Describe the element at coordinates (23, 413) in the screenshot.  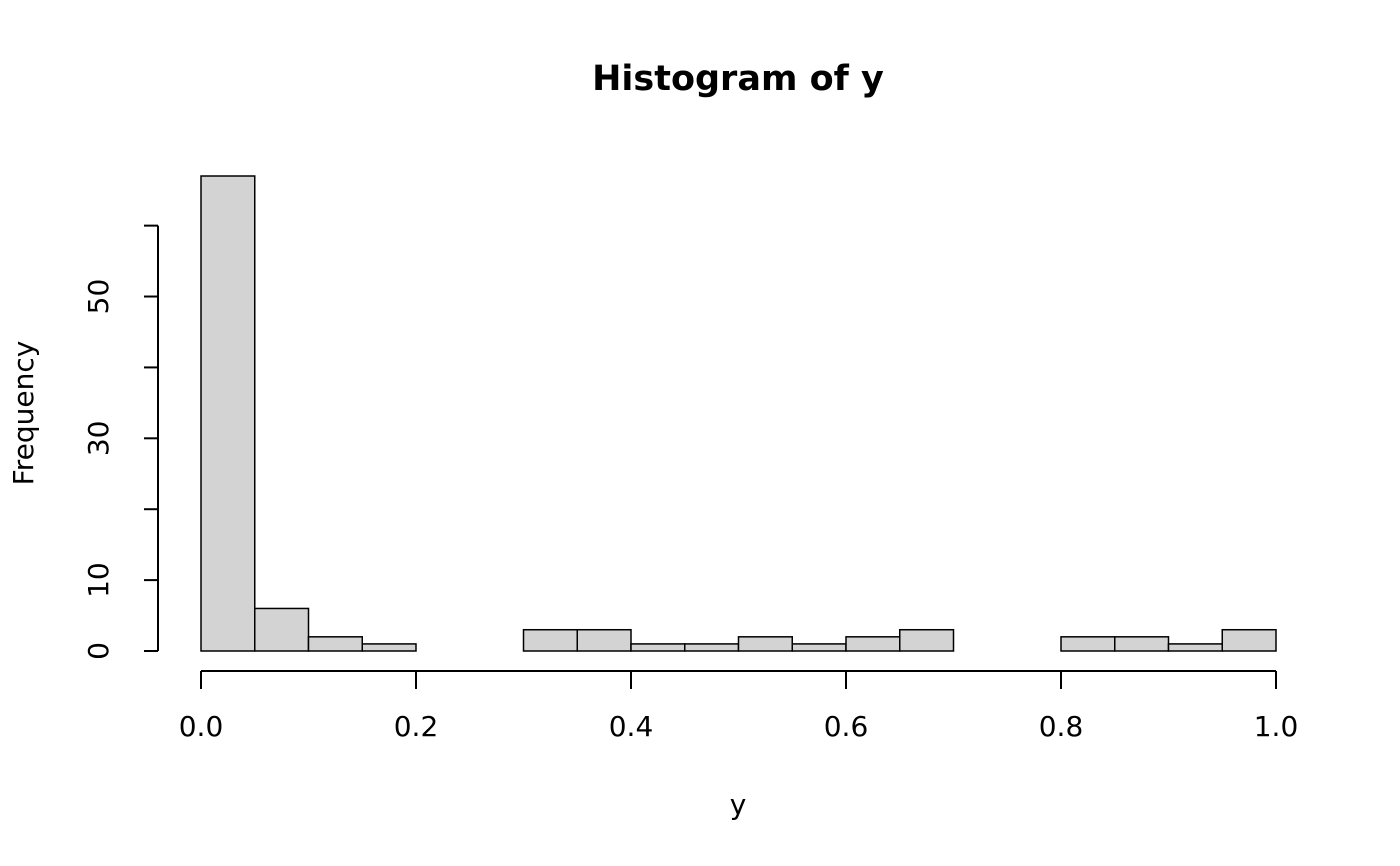
I see `y-axis-label: Frequency` at that location.